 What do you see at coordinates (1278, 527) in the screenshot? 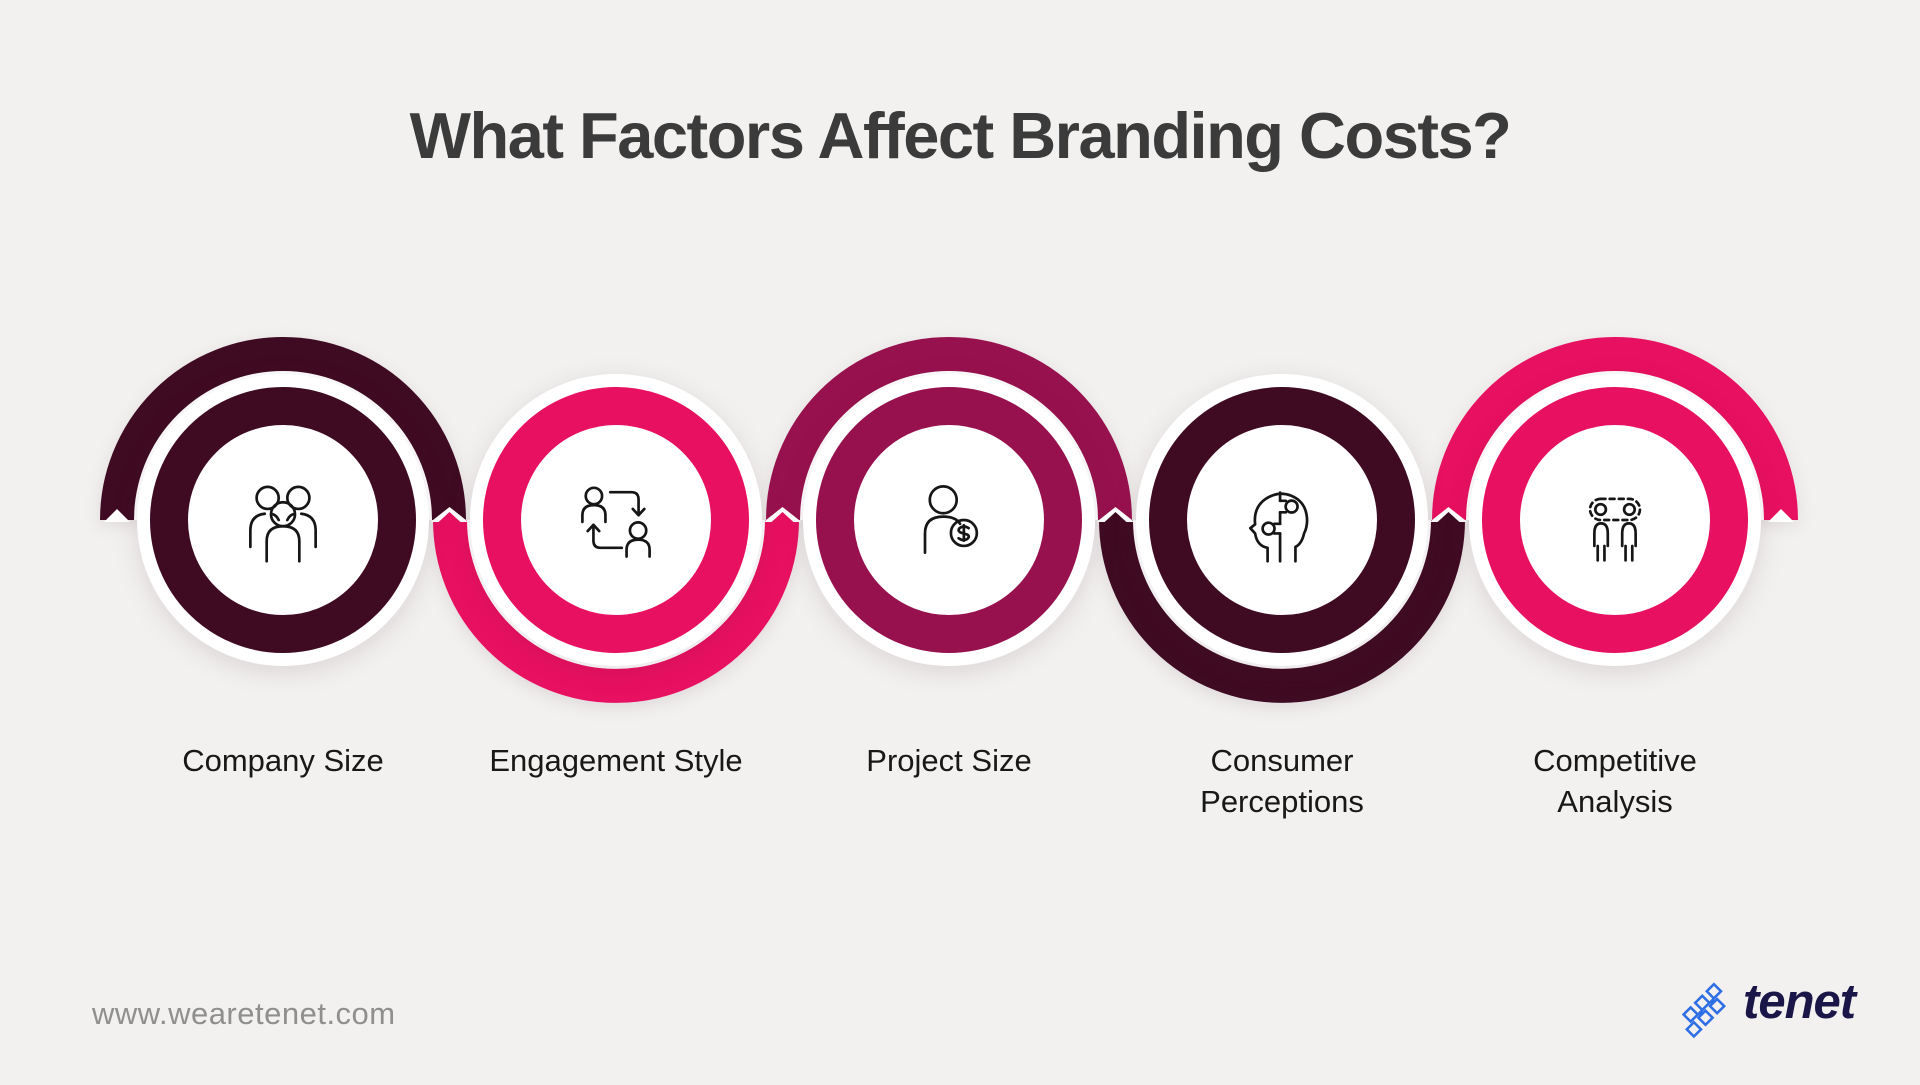
I see `head-puzzle-icon` at bounding box center [1278, 527].